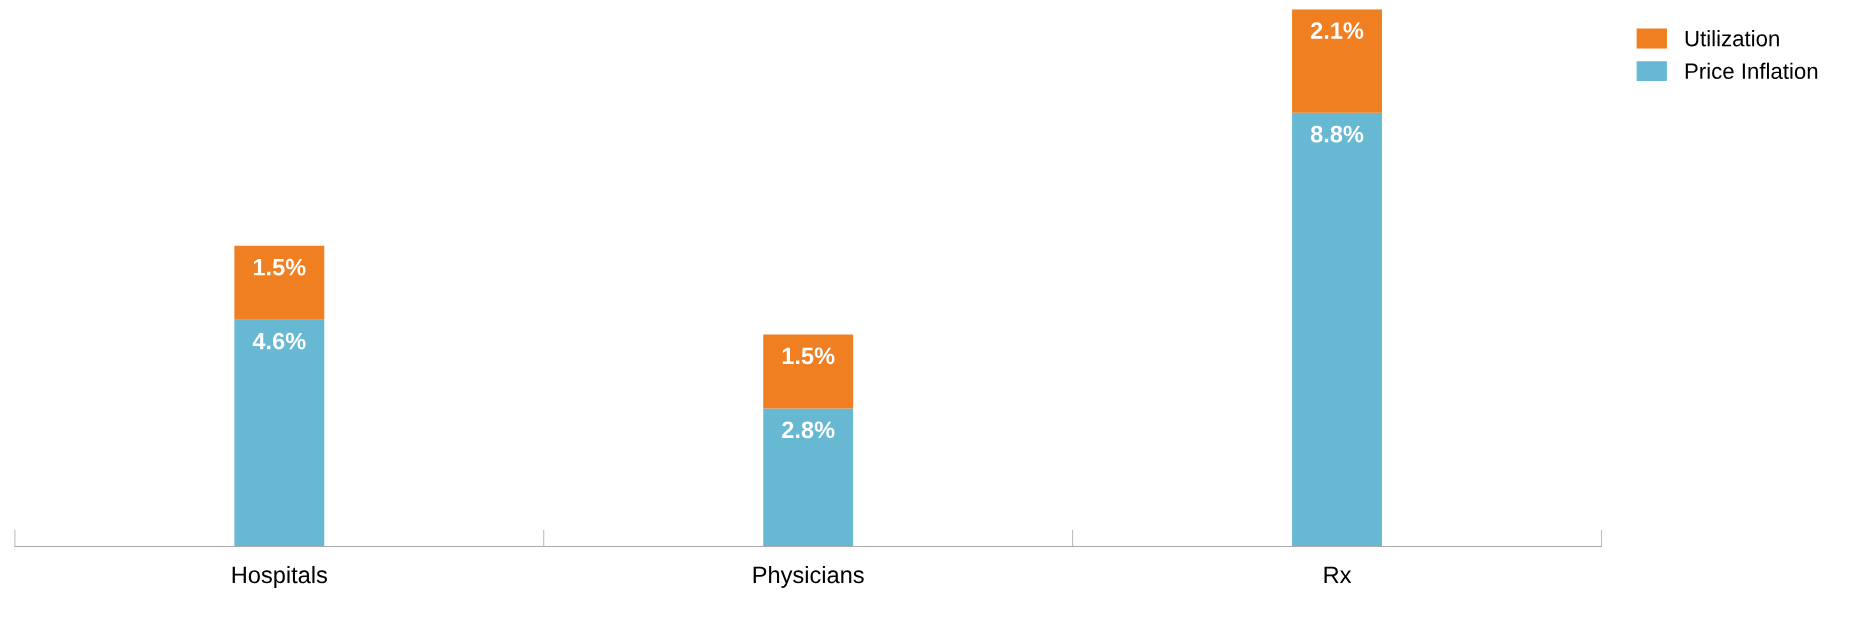 The height and width of the screenshot is (621, 1860). What do you see at coordinates (1751, 71) in the screenshot?
I see `legend-label: Price Inflation` at bounding box center [1751, 71].